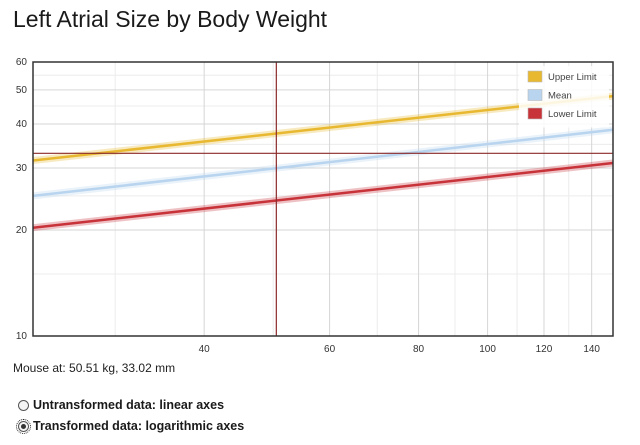 This screenshot has height=445, width=640. Describe the element at coordinates (205, 349) in the screenshot. I see `x-tick-label: 40` at that location.